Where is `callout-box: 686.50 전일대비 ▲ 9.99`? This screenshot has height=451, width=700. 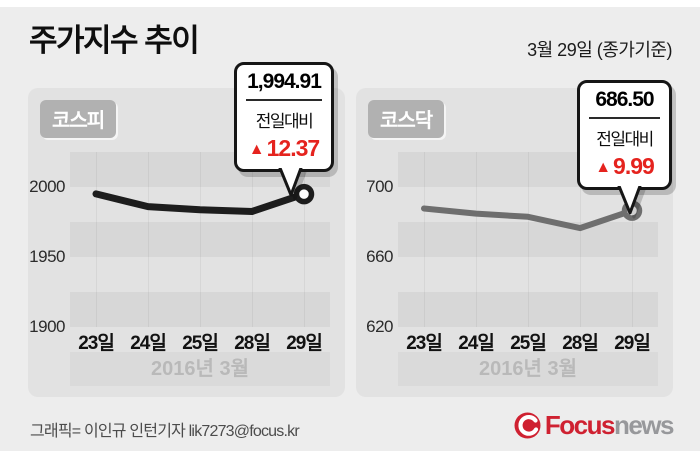
callout-box: 686.50 전일대비 ▲ 9.99 is located at coordinates (624, 135).